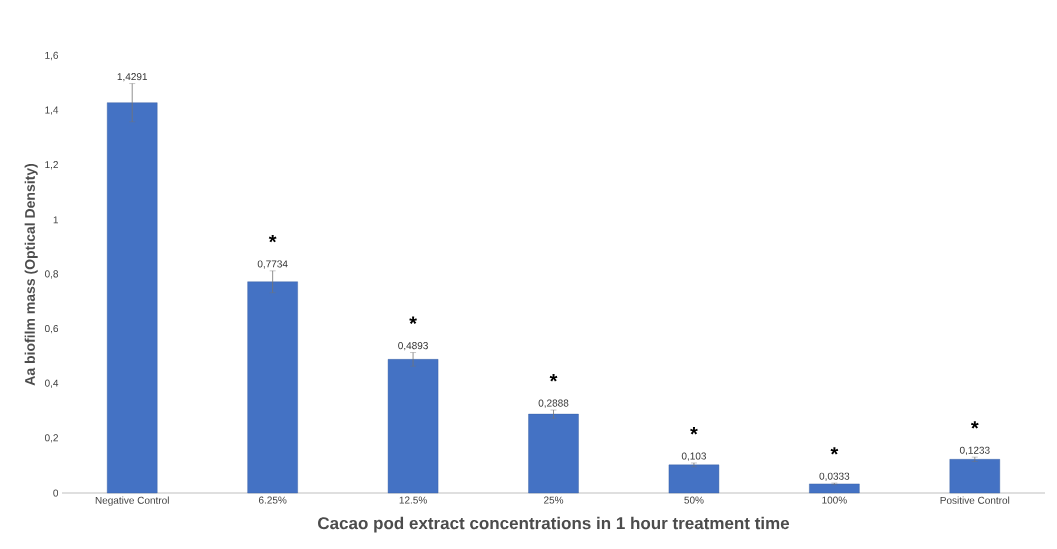 The width and height of the screenshot is (1057, 549). Describe the element at coordinates (132, 501) in the screenshot. I see `x-tick-label: Negative Control` at that location.